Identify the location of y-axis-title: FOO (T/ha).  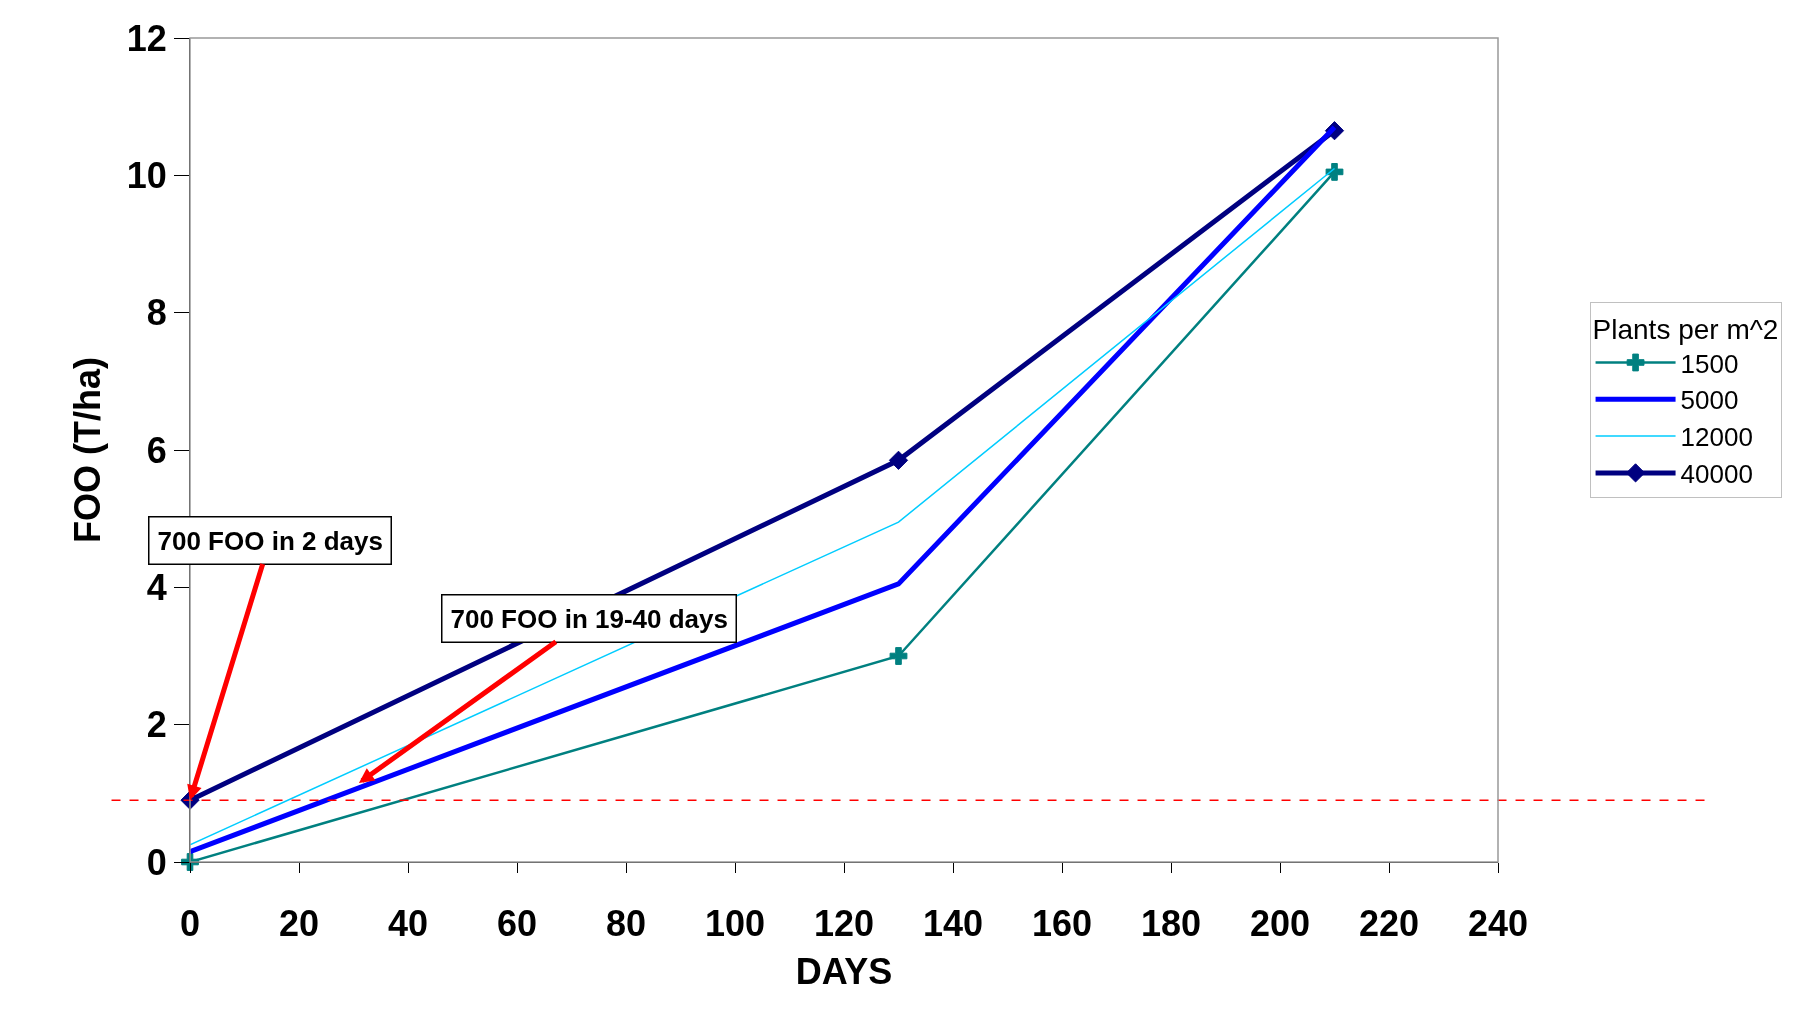
(87, 450).